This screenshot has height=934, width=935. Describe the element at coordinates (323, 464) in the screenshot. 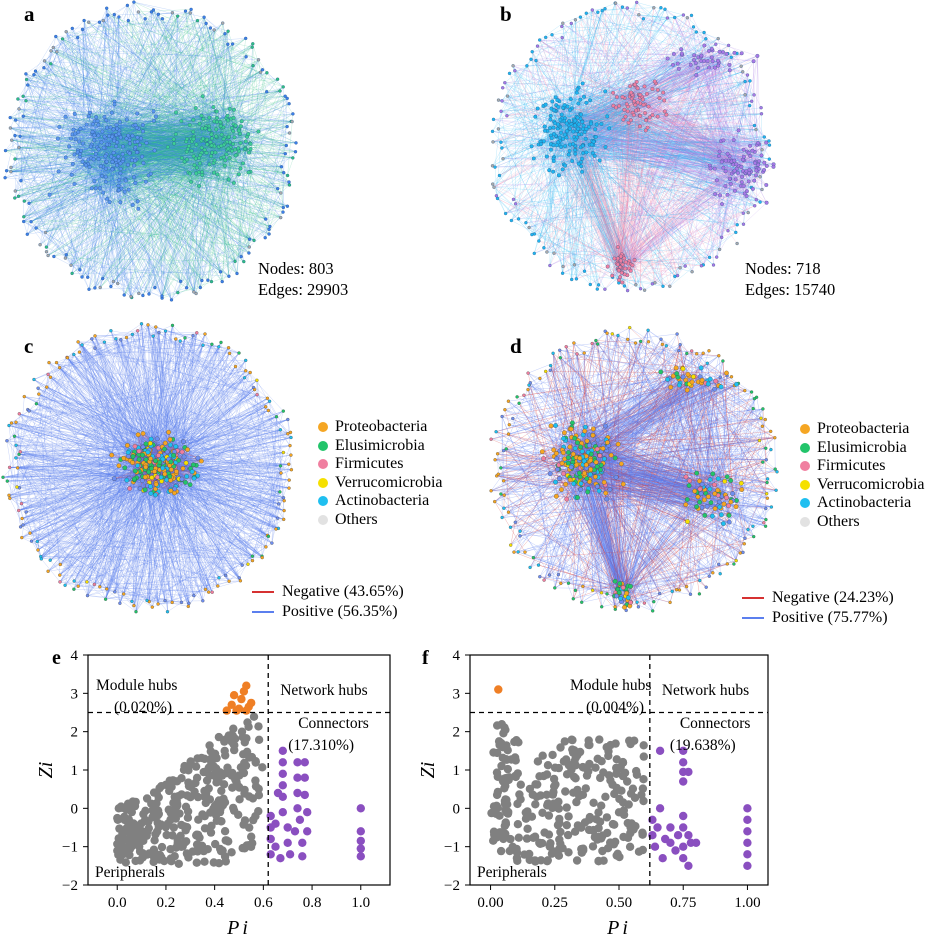

I see `legend-dot-firmicutes` at that location.